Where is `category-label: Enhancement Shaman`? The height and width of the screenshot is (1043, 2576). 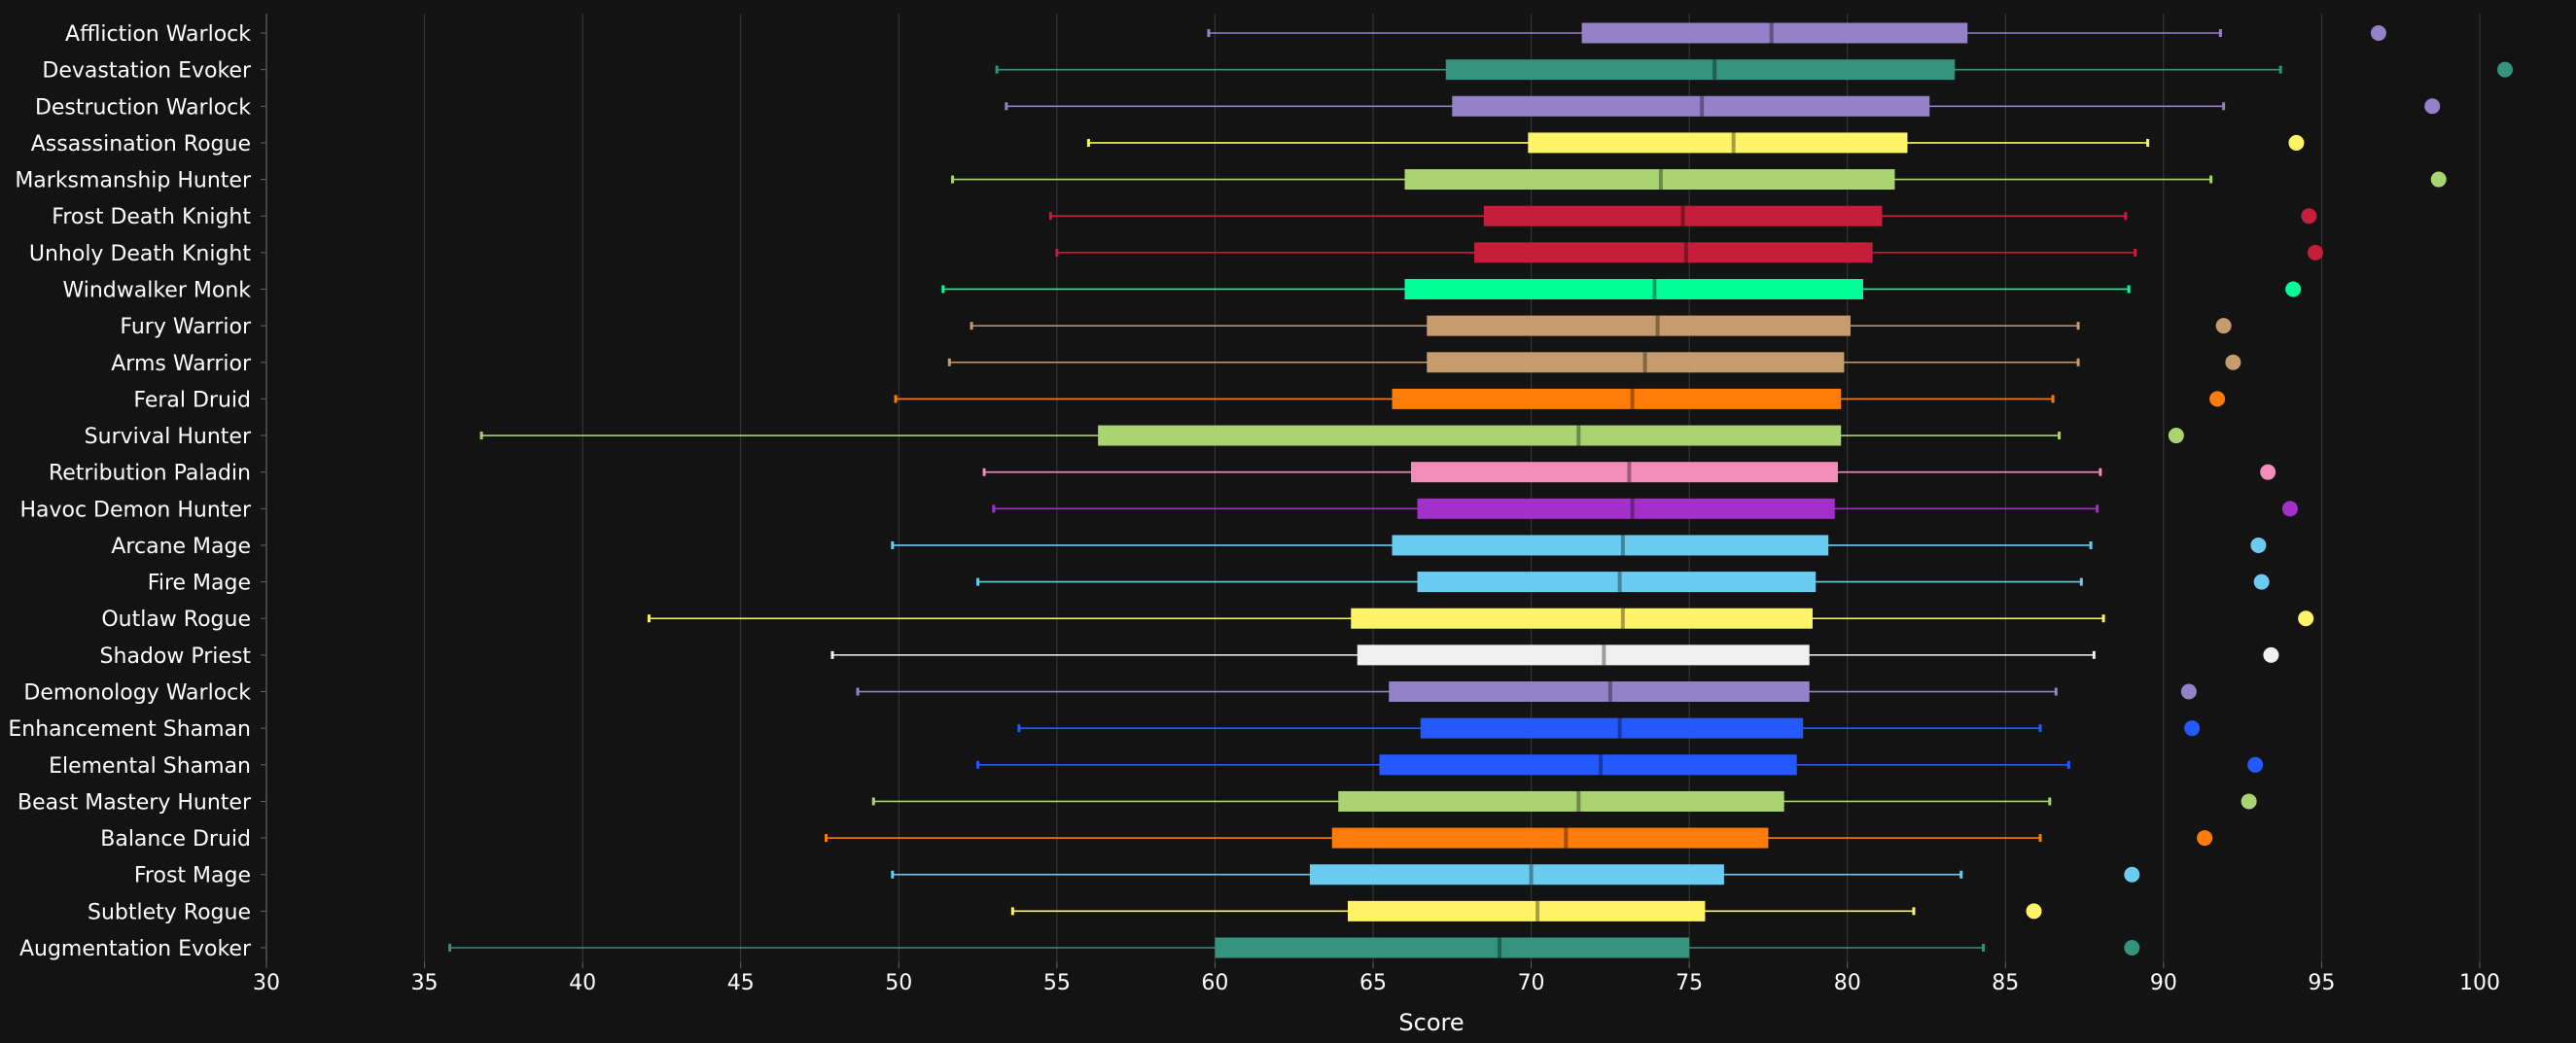
category-label: Enhancement Shaman is located at coordinates (129, 729).